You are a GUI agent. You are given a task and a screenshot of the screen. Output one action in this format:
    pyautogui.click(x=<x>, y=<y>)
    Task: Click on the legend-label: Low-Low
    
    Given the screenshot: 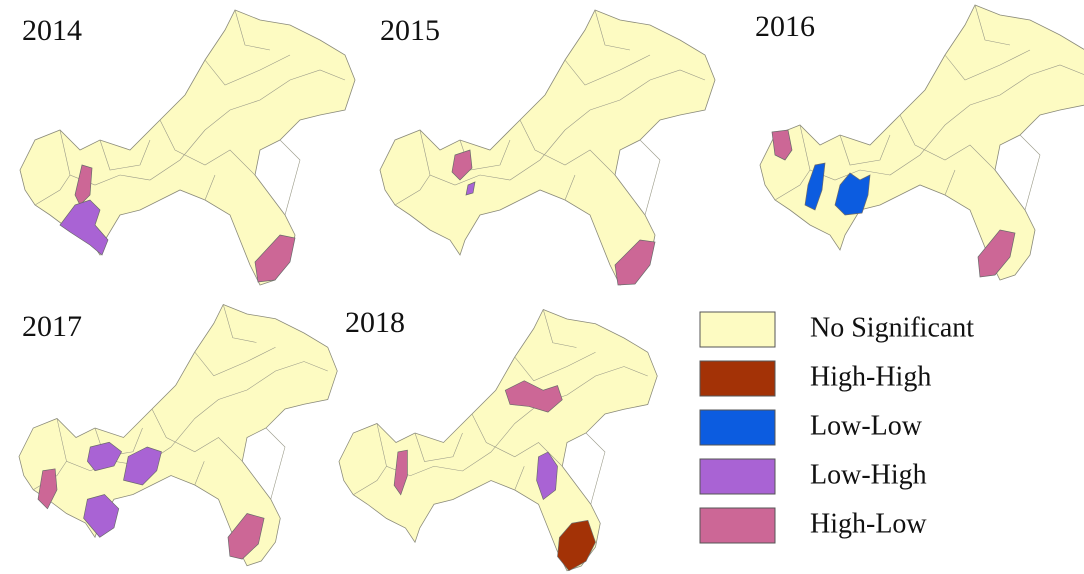 What is the action you would take?
    pyautogui.click(x=866, y=425)
    